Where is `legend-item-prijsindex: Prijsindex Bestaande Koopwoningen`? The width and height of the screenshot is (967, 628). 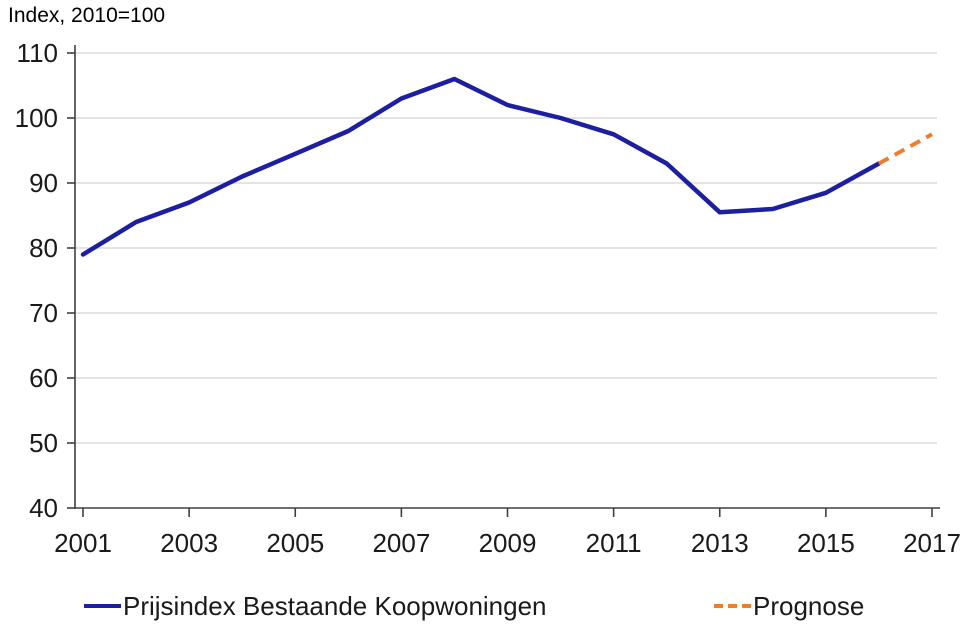
legend-item-prijsindex: Prijsindex Bestaande Koopwoningen is located at coordinates (315, 606).